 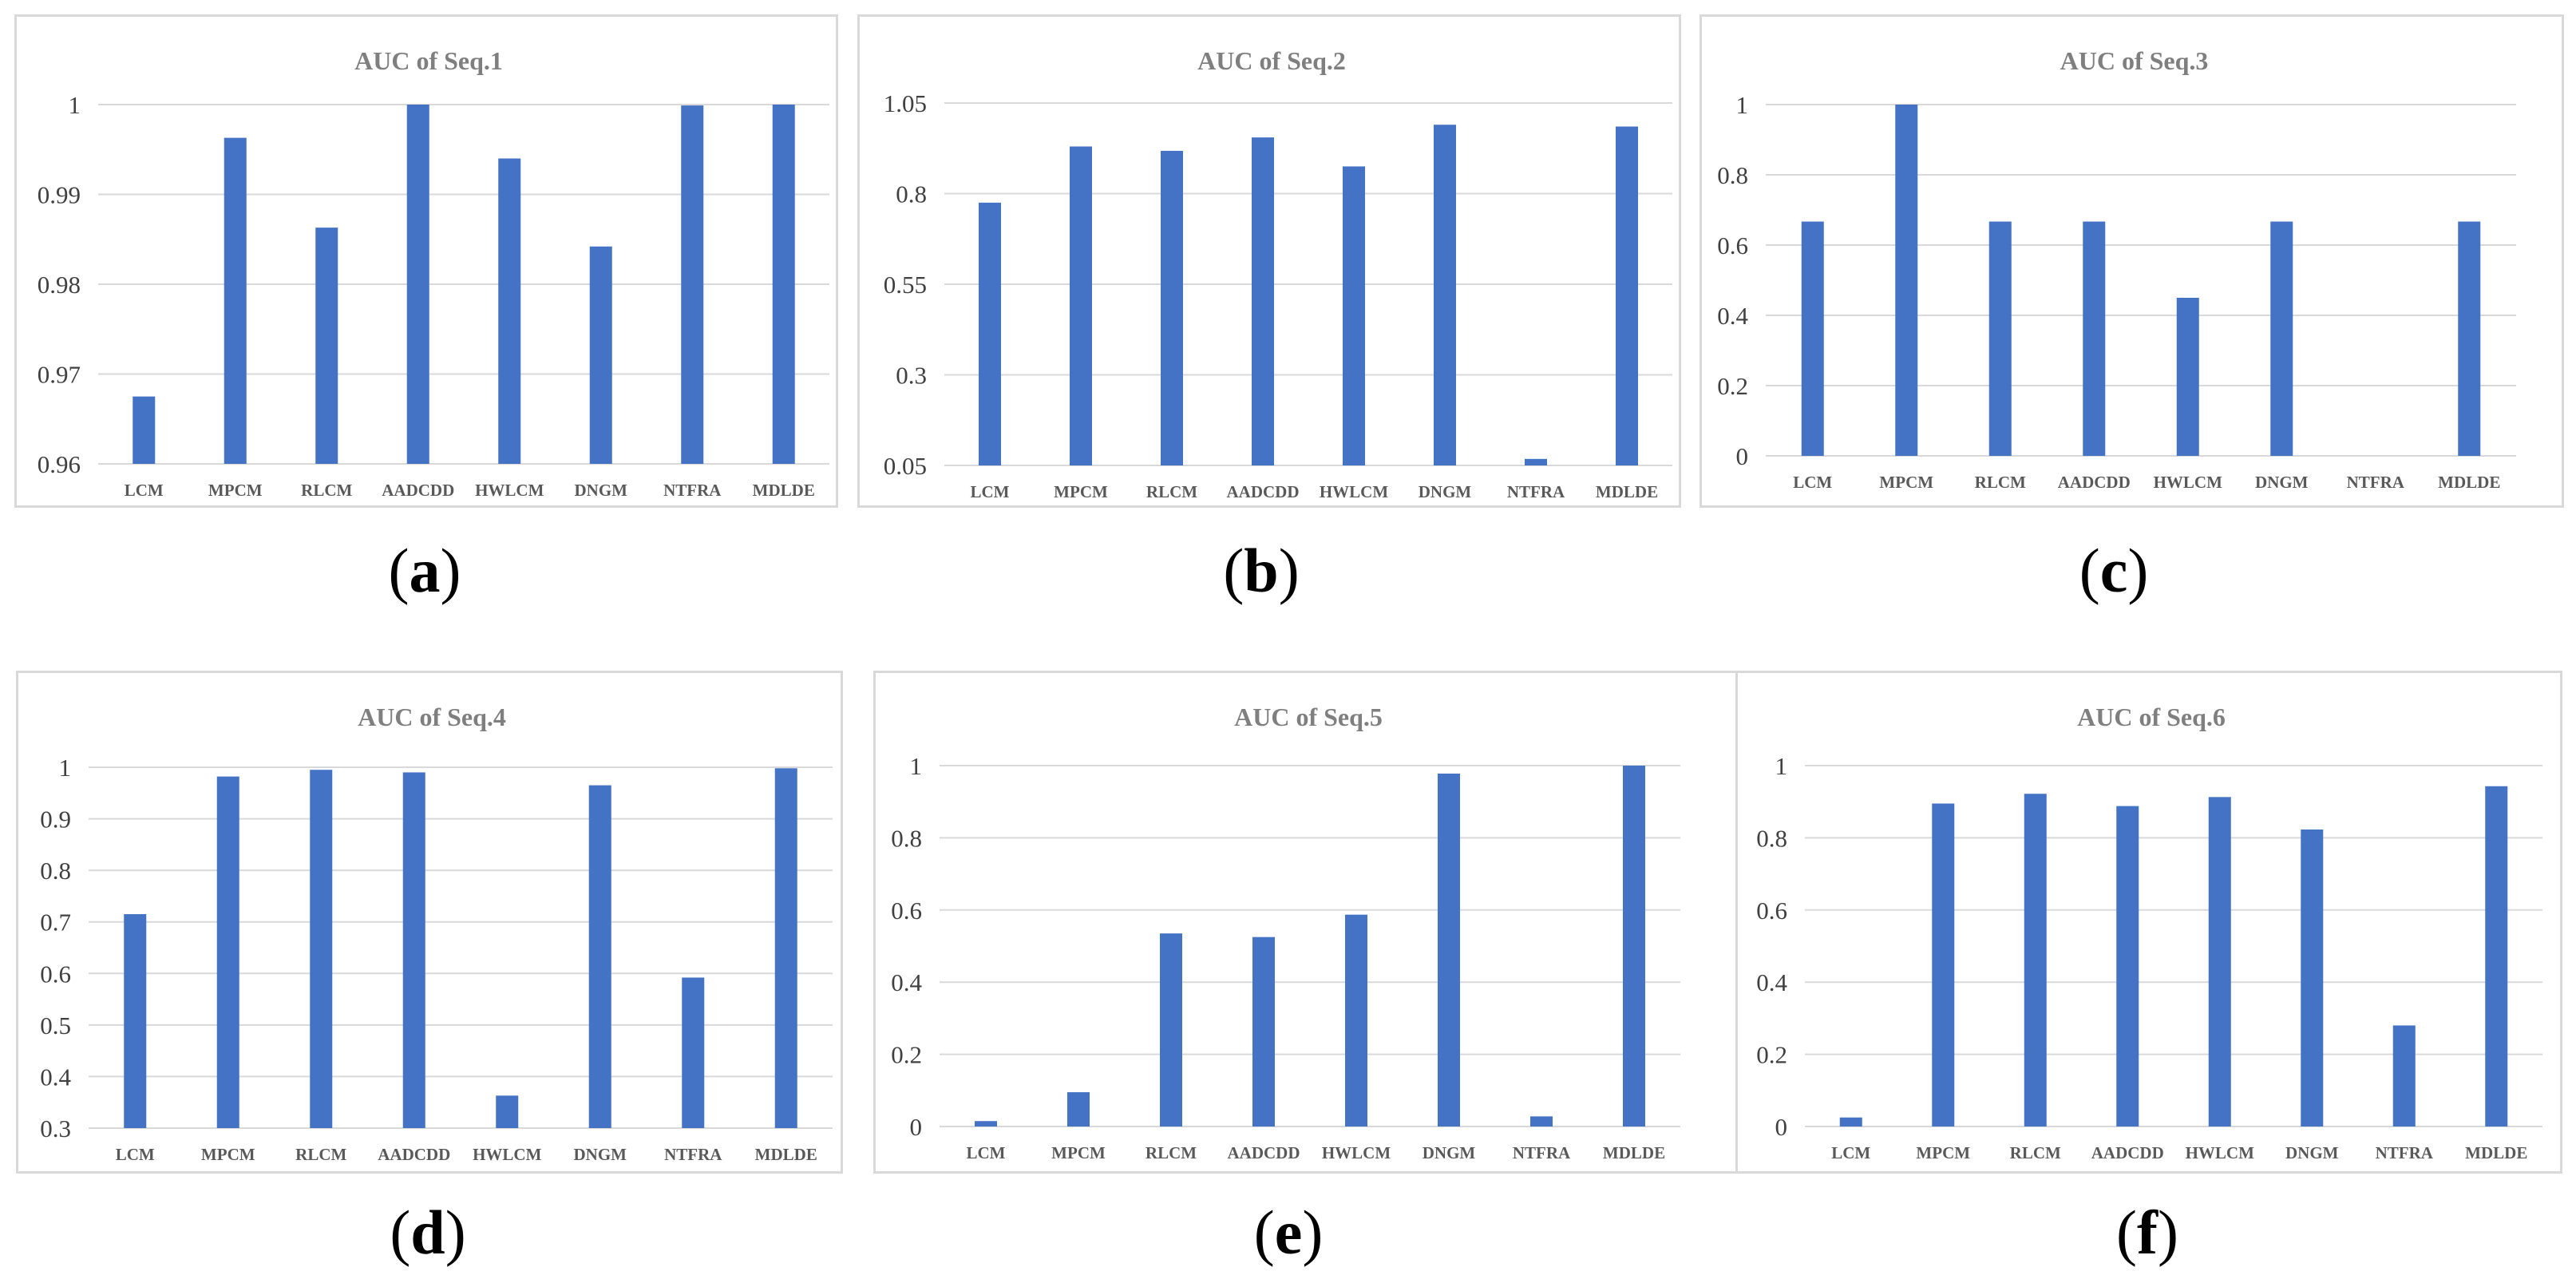 I want to click on caption-letter: f, so click(x=2147, y=1232).